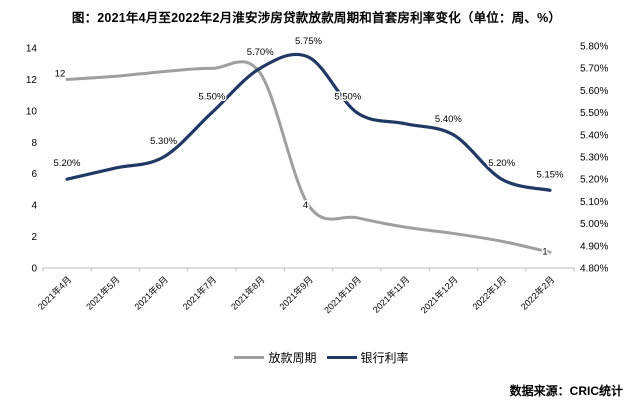  Describe the element at coordinates (594, 69) in the screenshot. I see `y-axis-label-right: 5.70%` at that location.